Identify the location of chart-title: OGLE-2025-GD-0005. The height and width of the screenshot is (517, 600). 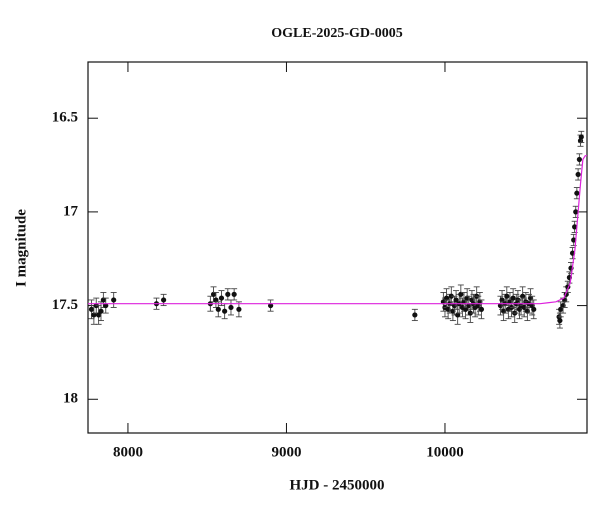
(336, 33).